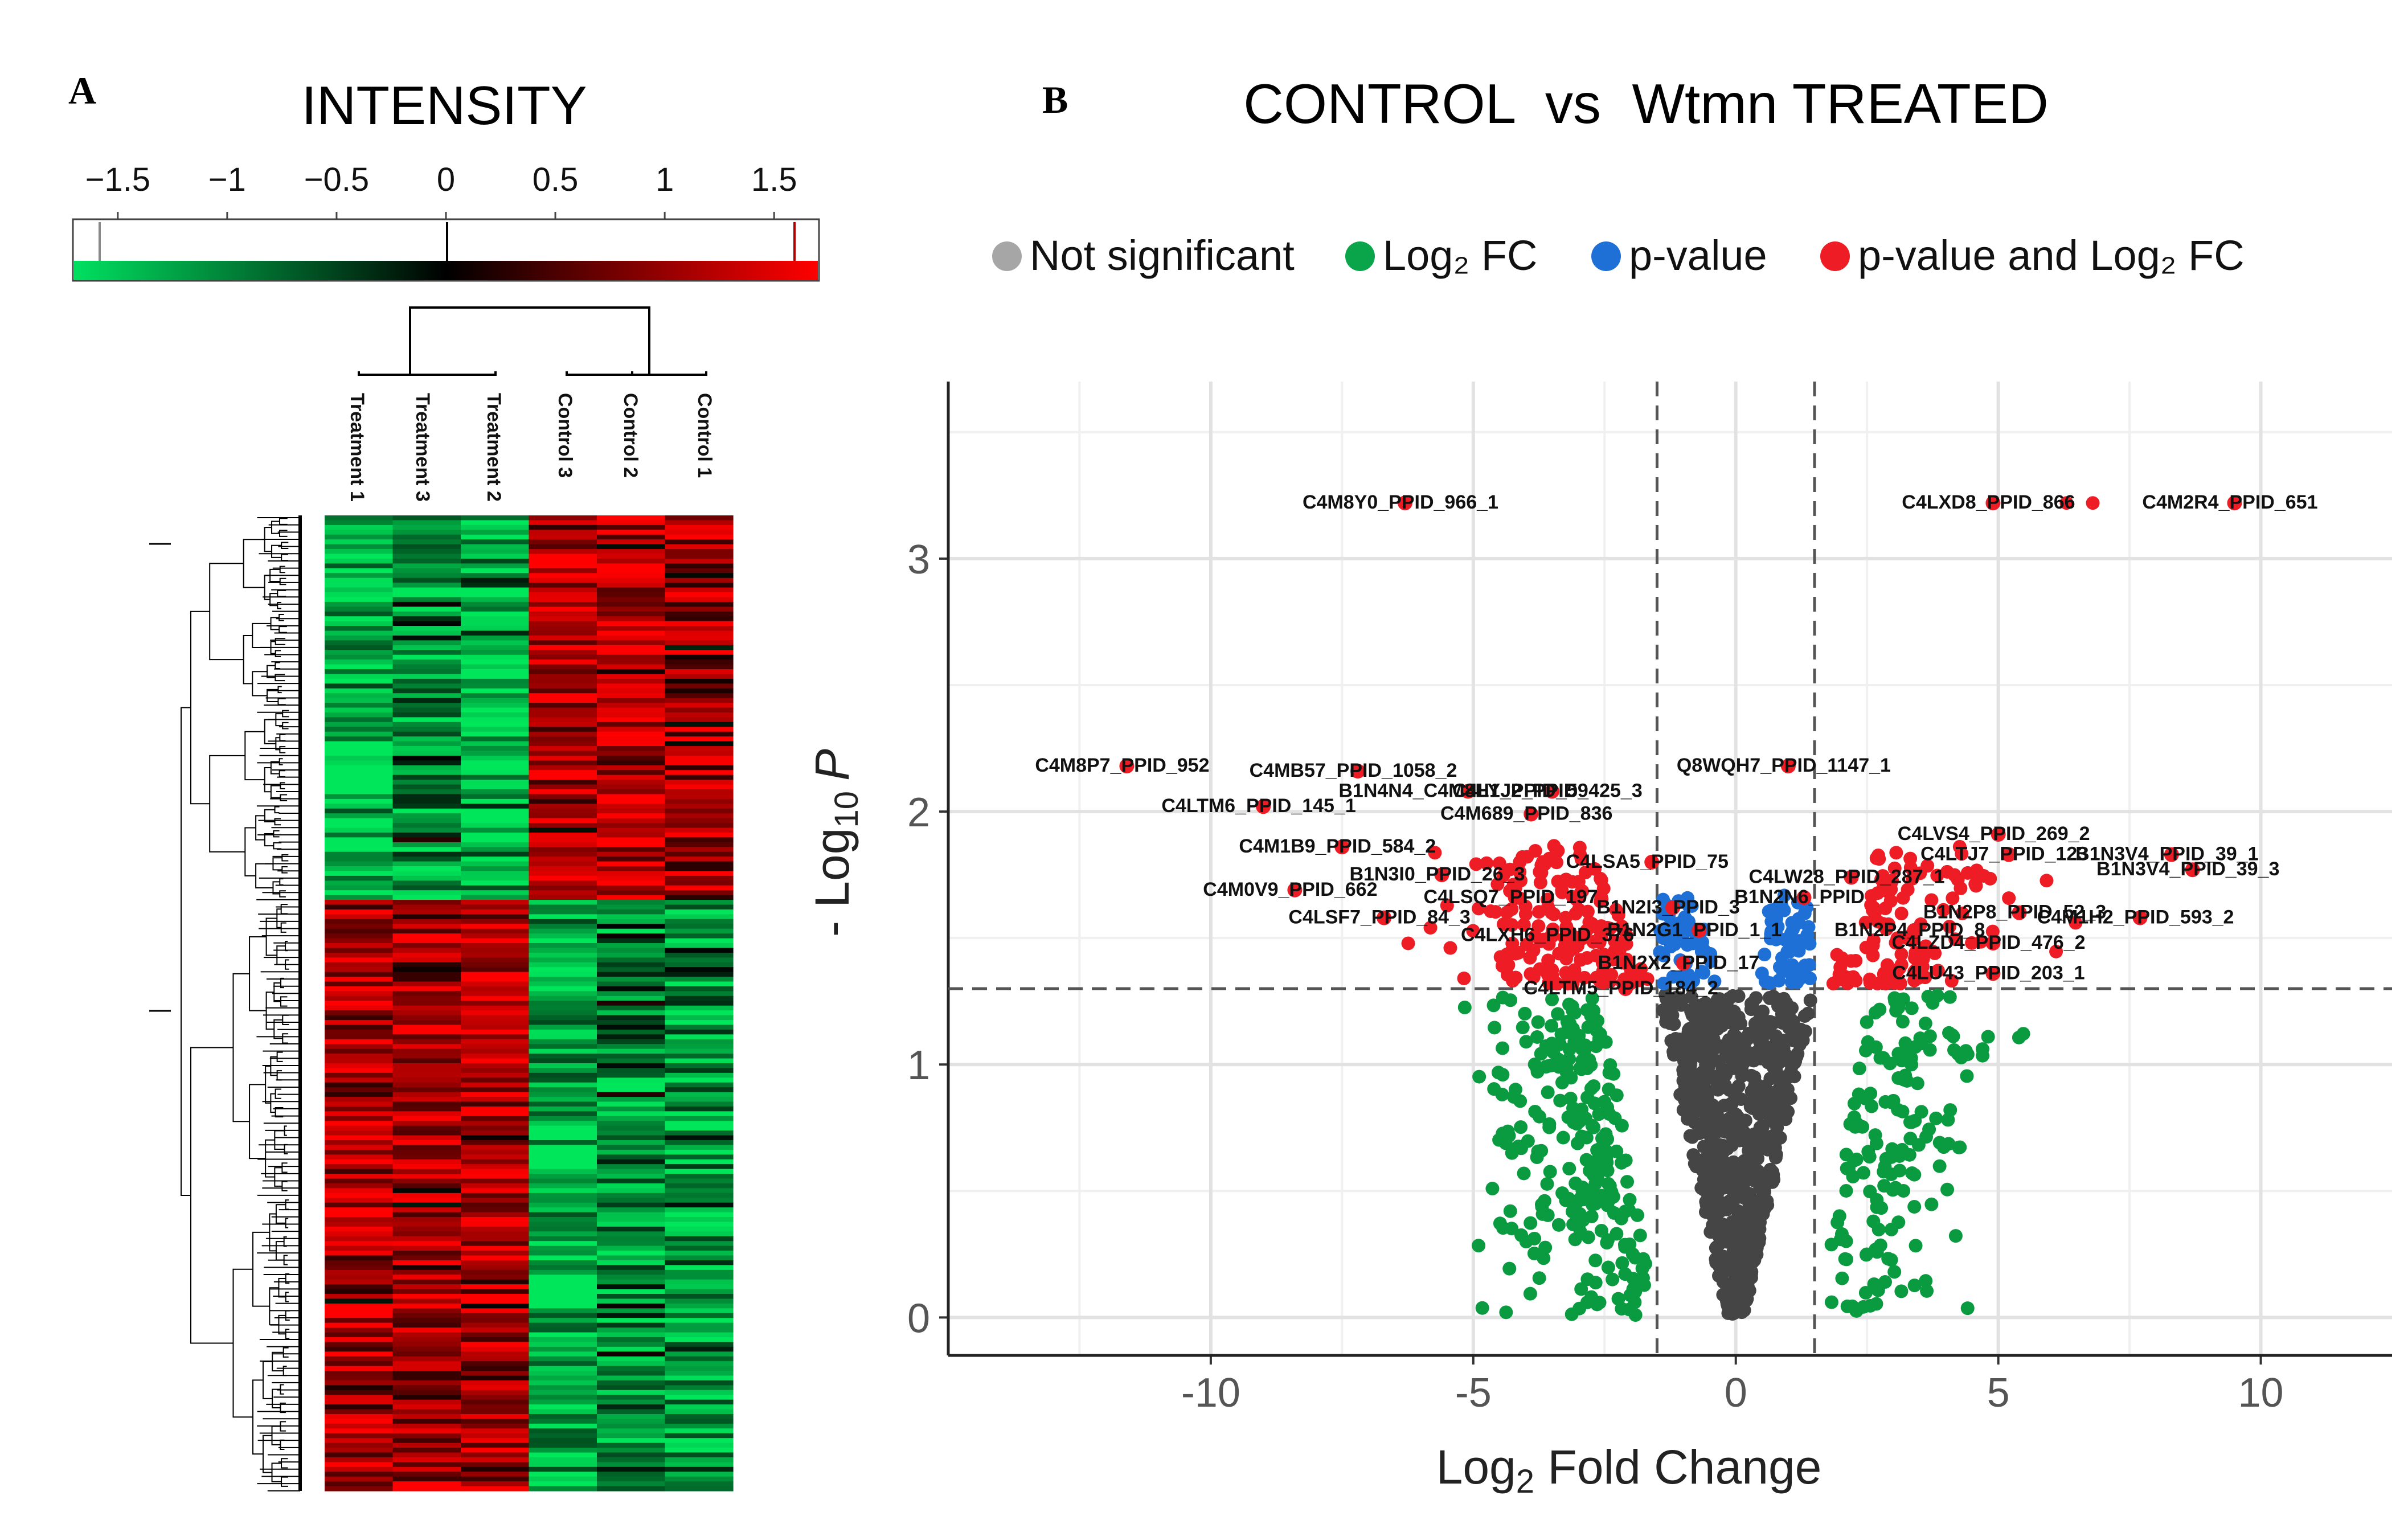  Describe the element at coordinates (2166, 854) in the screenshot. I see `point-label: B1N3V4_PPID_39_1` at that location.